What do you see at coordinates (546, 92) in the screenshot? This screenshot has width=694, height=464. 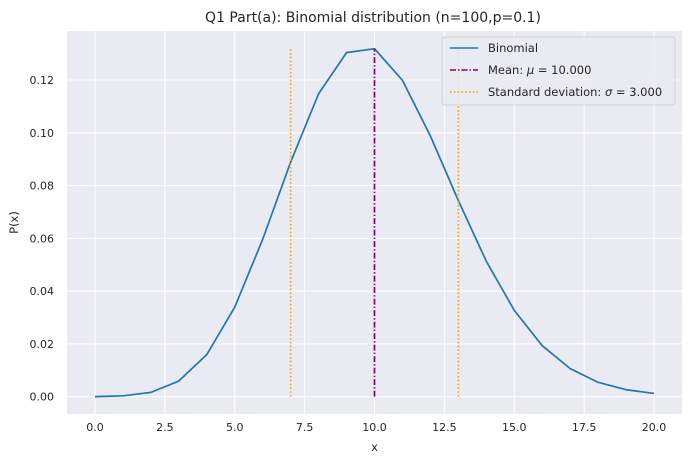 I see `legend-sd-prefix: Standard deviation:` at bounding box center [546, 92].